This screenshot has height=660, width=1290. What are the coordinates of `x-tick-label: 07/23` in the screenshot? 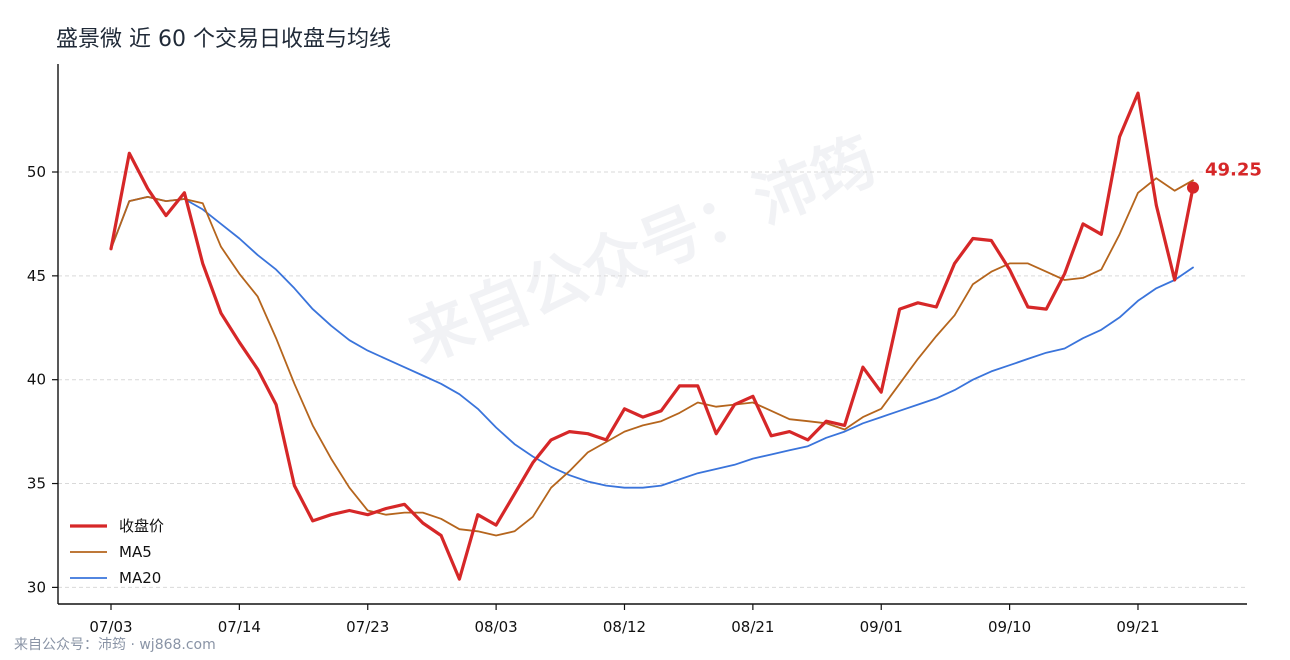 It's located at (367, 627).